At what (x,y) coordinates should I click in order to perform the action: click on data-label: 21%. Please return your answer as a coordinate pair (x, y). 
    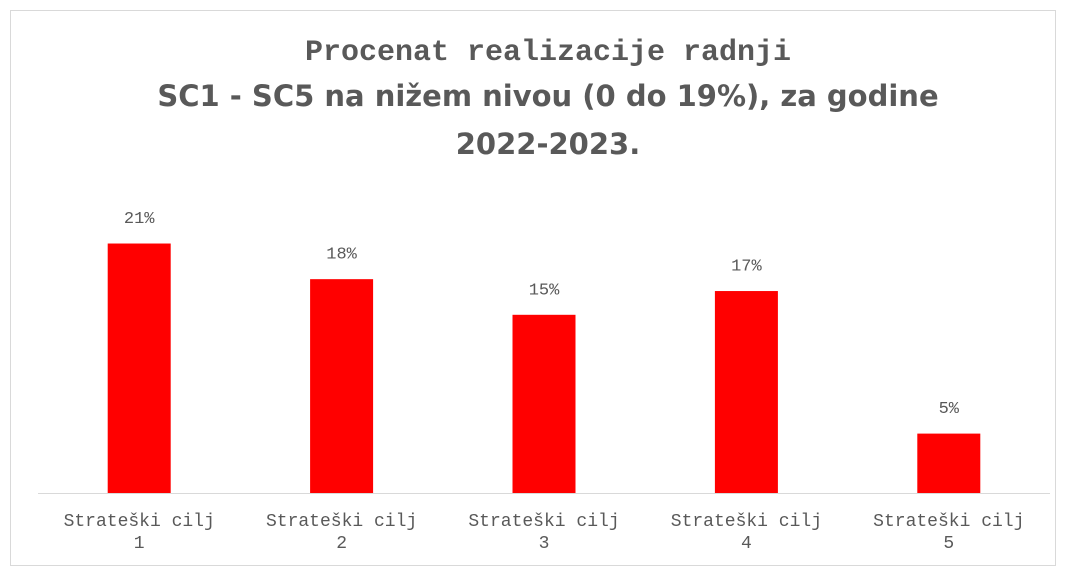
    Looking at the image, I should click on (139, 219).